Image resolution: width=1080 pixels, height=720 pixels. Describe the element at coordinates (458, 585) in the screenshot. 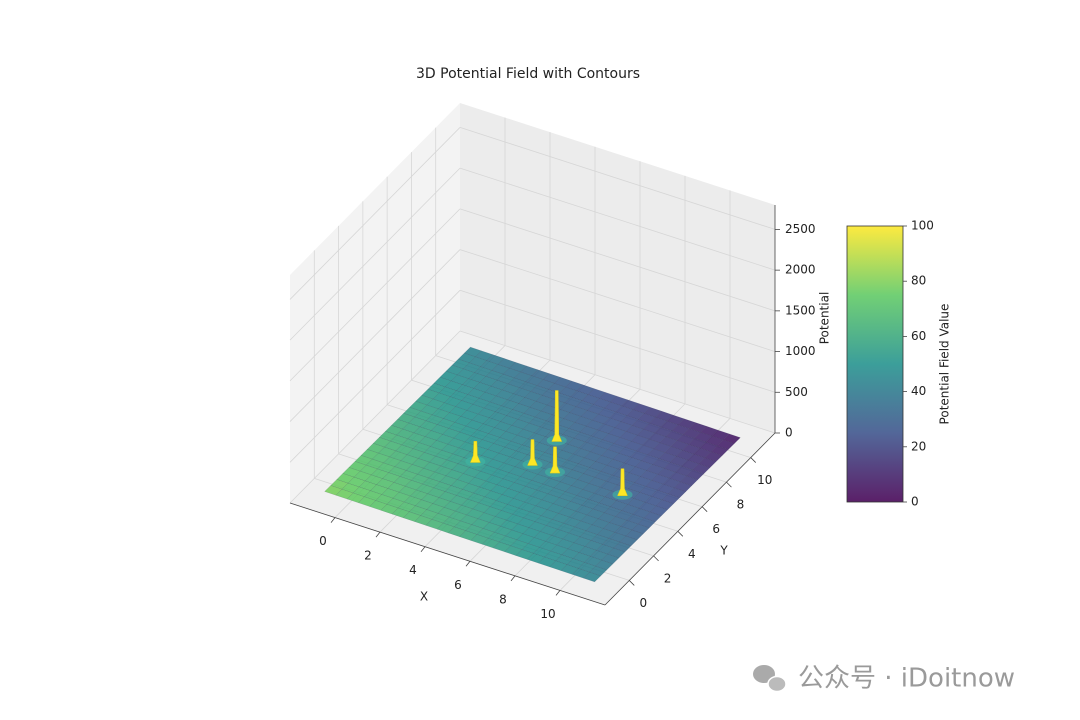

I see `x-tick-label: 6` at that location.